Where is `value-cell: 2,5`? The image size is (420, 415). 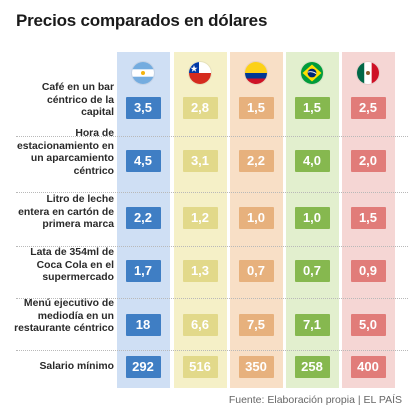 value-cell: 2,5 is located at coordinates (368, 108).